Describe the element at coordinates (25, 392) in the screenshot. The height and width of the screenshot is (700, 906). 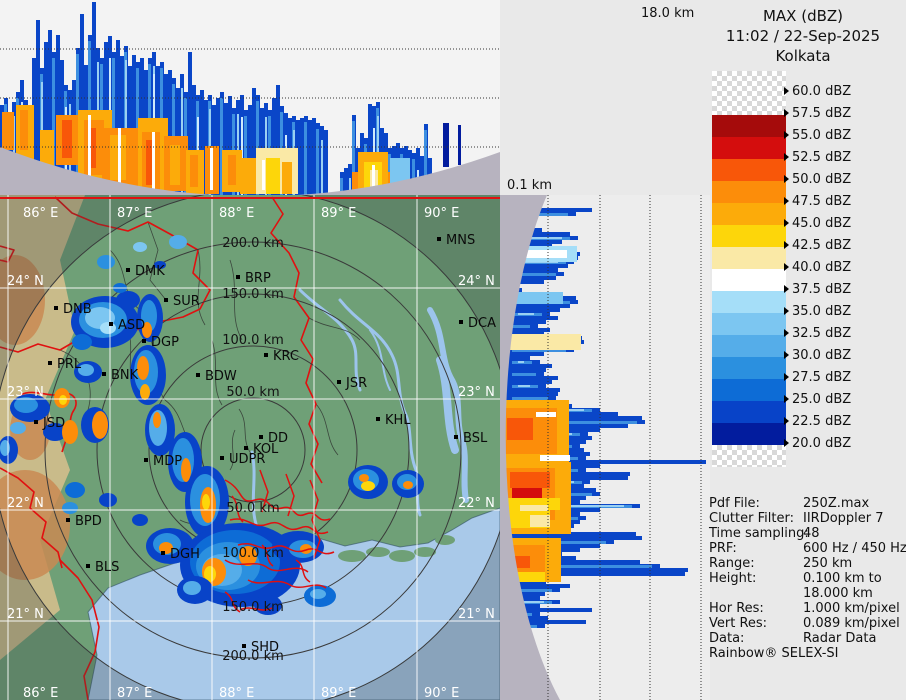
I see `grid-label-left: 23° N` at that location.